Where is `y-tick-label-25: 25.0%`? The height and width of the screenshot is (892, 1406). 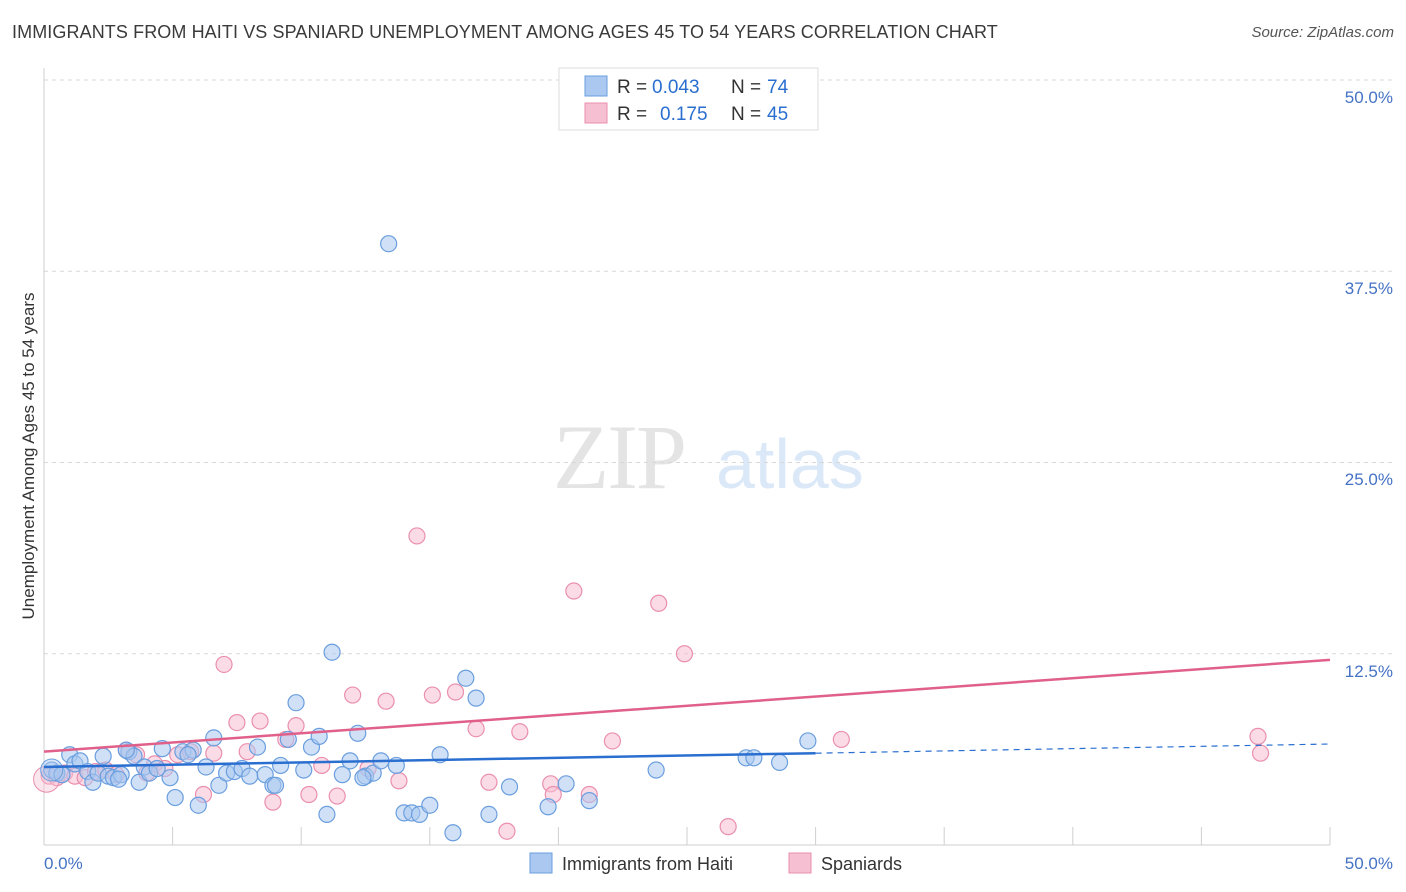
y-tick-label-25: 25.0% is located at coordinates (1369, 479).